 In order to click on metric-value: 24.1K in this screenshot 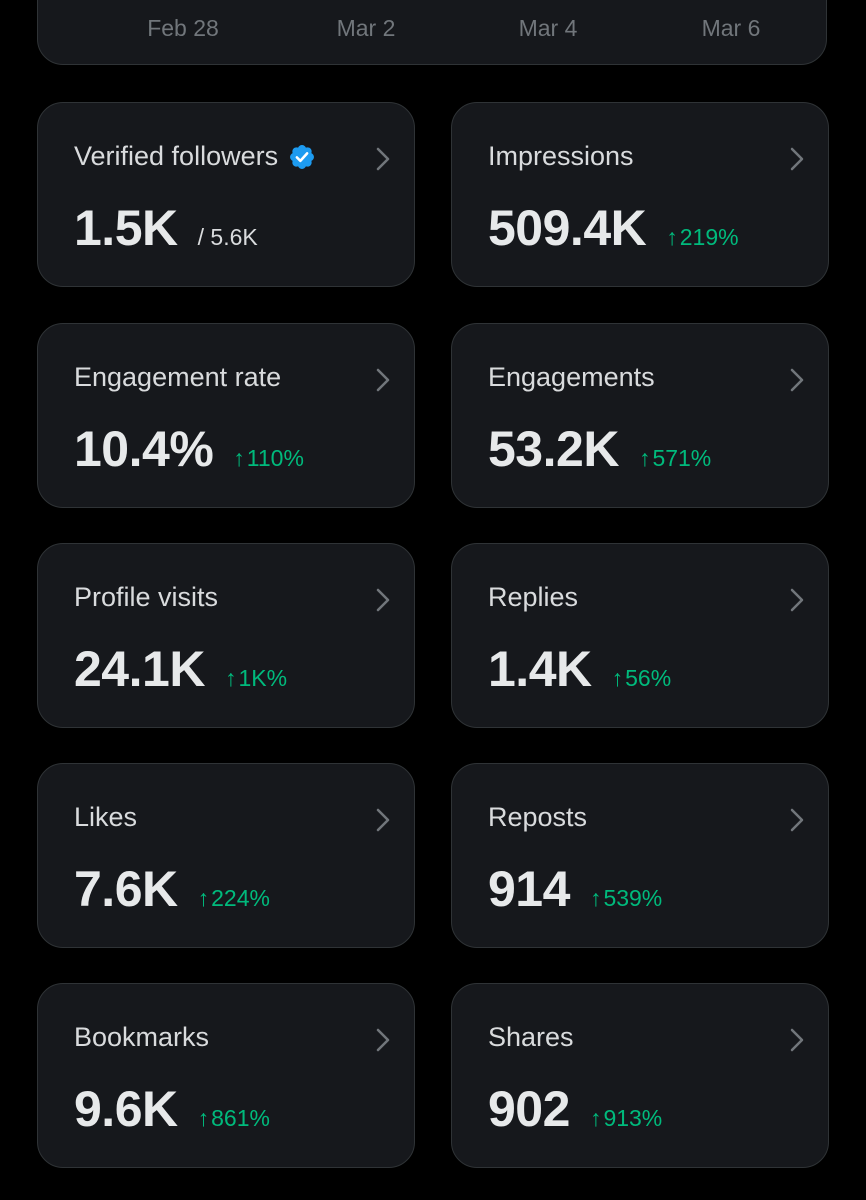, I will do `click(139, 669)`.